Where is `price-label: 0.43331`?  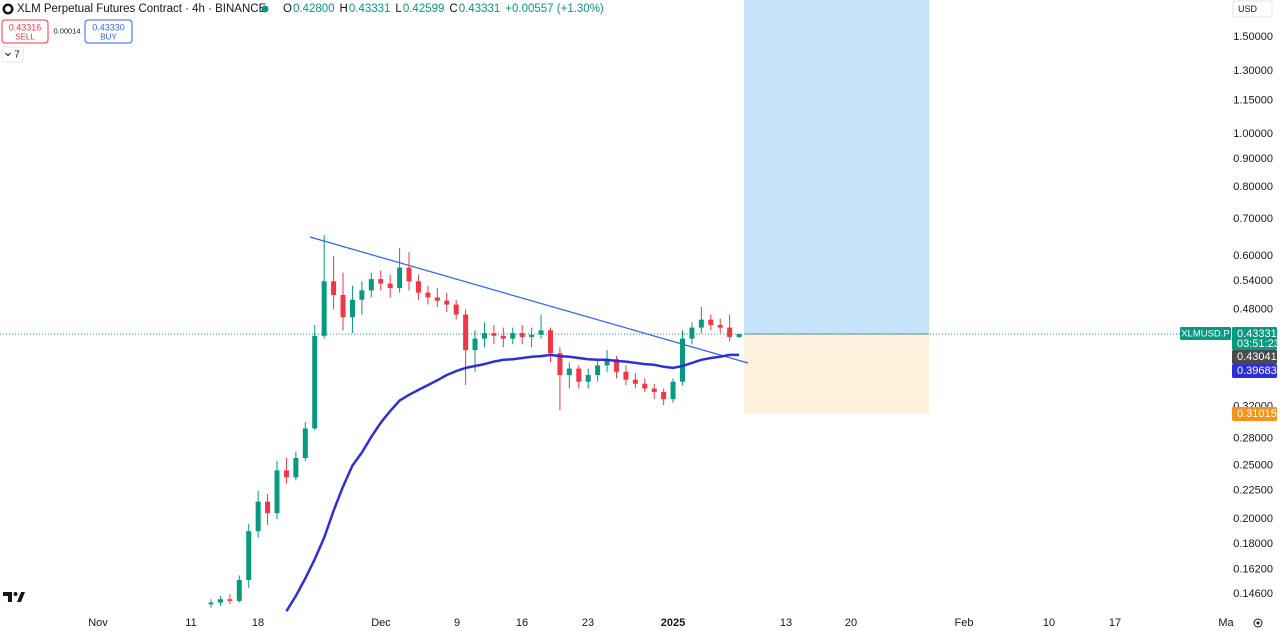 price-label: 0.43331 is located at coordinates (1257, 334).